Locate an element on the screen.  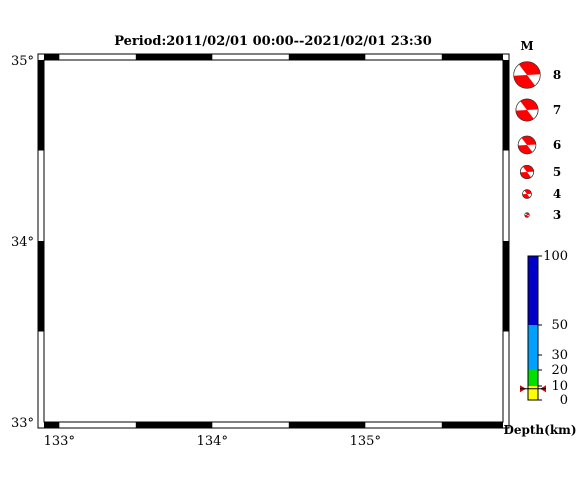
magnitude-legend-label: 4 is located at coordinates (557, 194).